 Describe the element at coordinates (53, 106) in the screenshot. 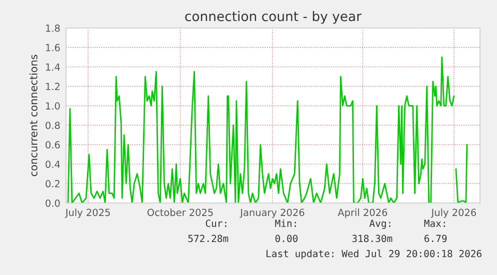

I see `y-tick-label: 1.0` at that location.